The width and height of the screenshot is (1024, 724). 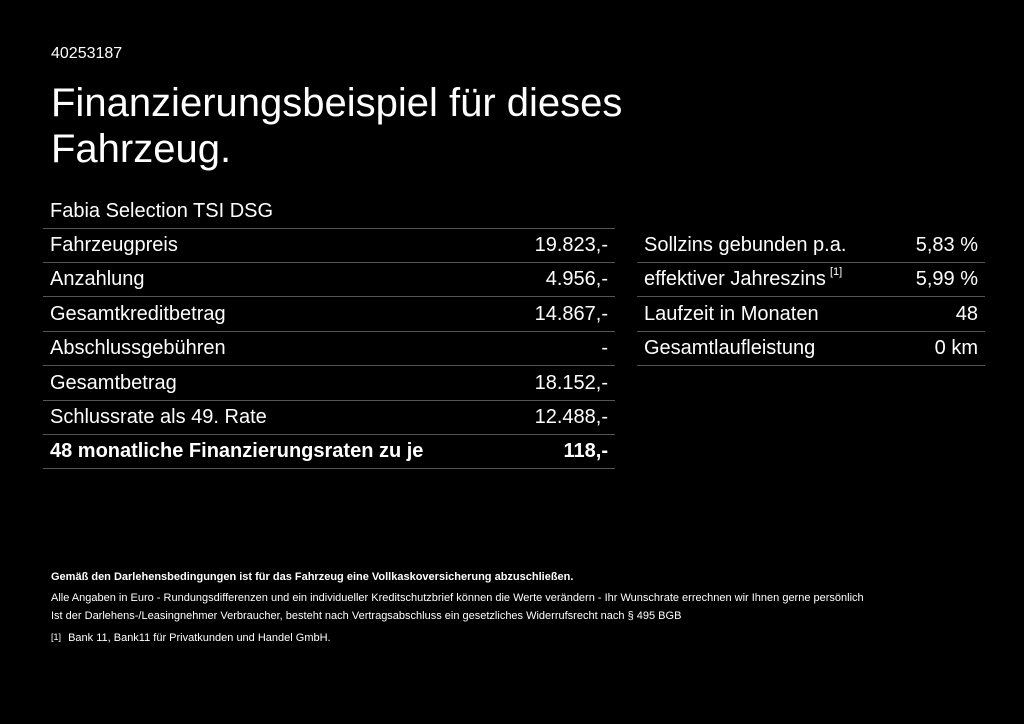 What do you see at coordinates (237, 451) in the screenshot?
I see `row-label: 48 monatliche Finanzierungsraten zu je` at bounding box center [237, 451].